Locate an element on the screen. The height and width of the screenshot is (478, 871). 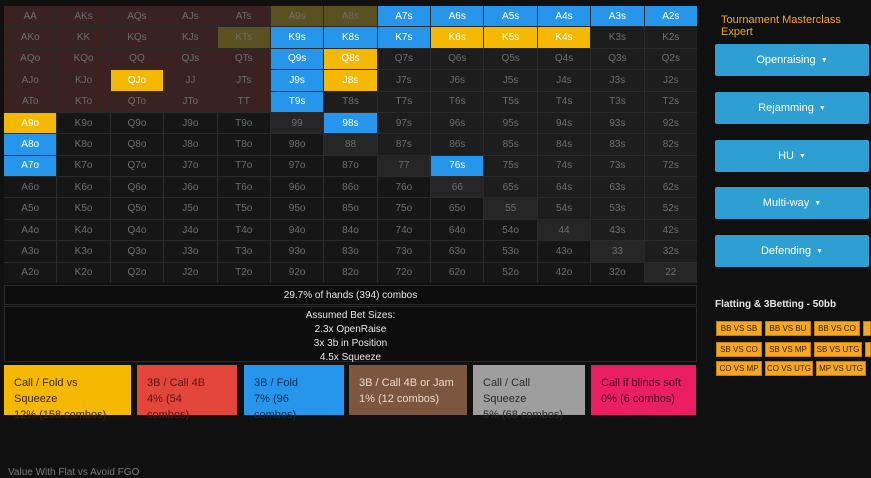
hand-cell-q4o: Q4o is located at coordinates (137, 230).